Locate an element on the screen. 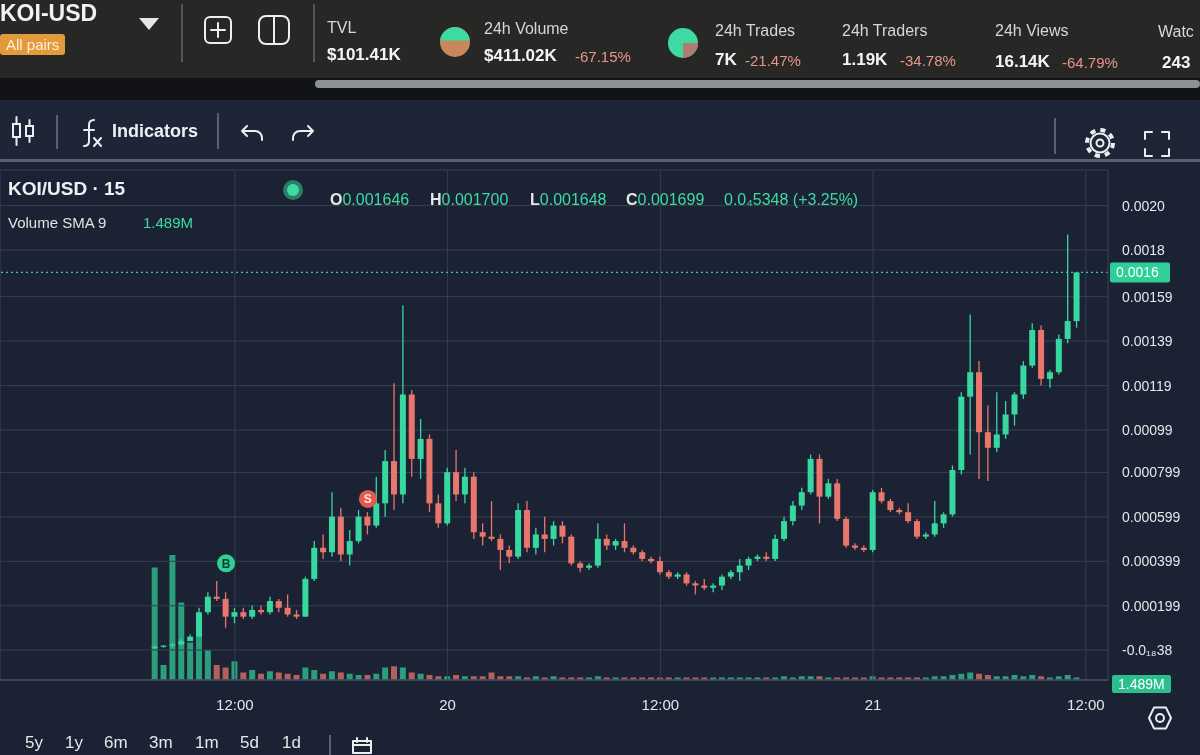 This screenshot has height=755, width=1200. badge: S is located at coordinates (367, 498).